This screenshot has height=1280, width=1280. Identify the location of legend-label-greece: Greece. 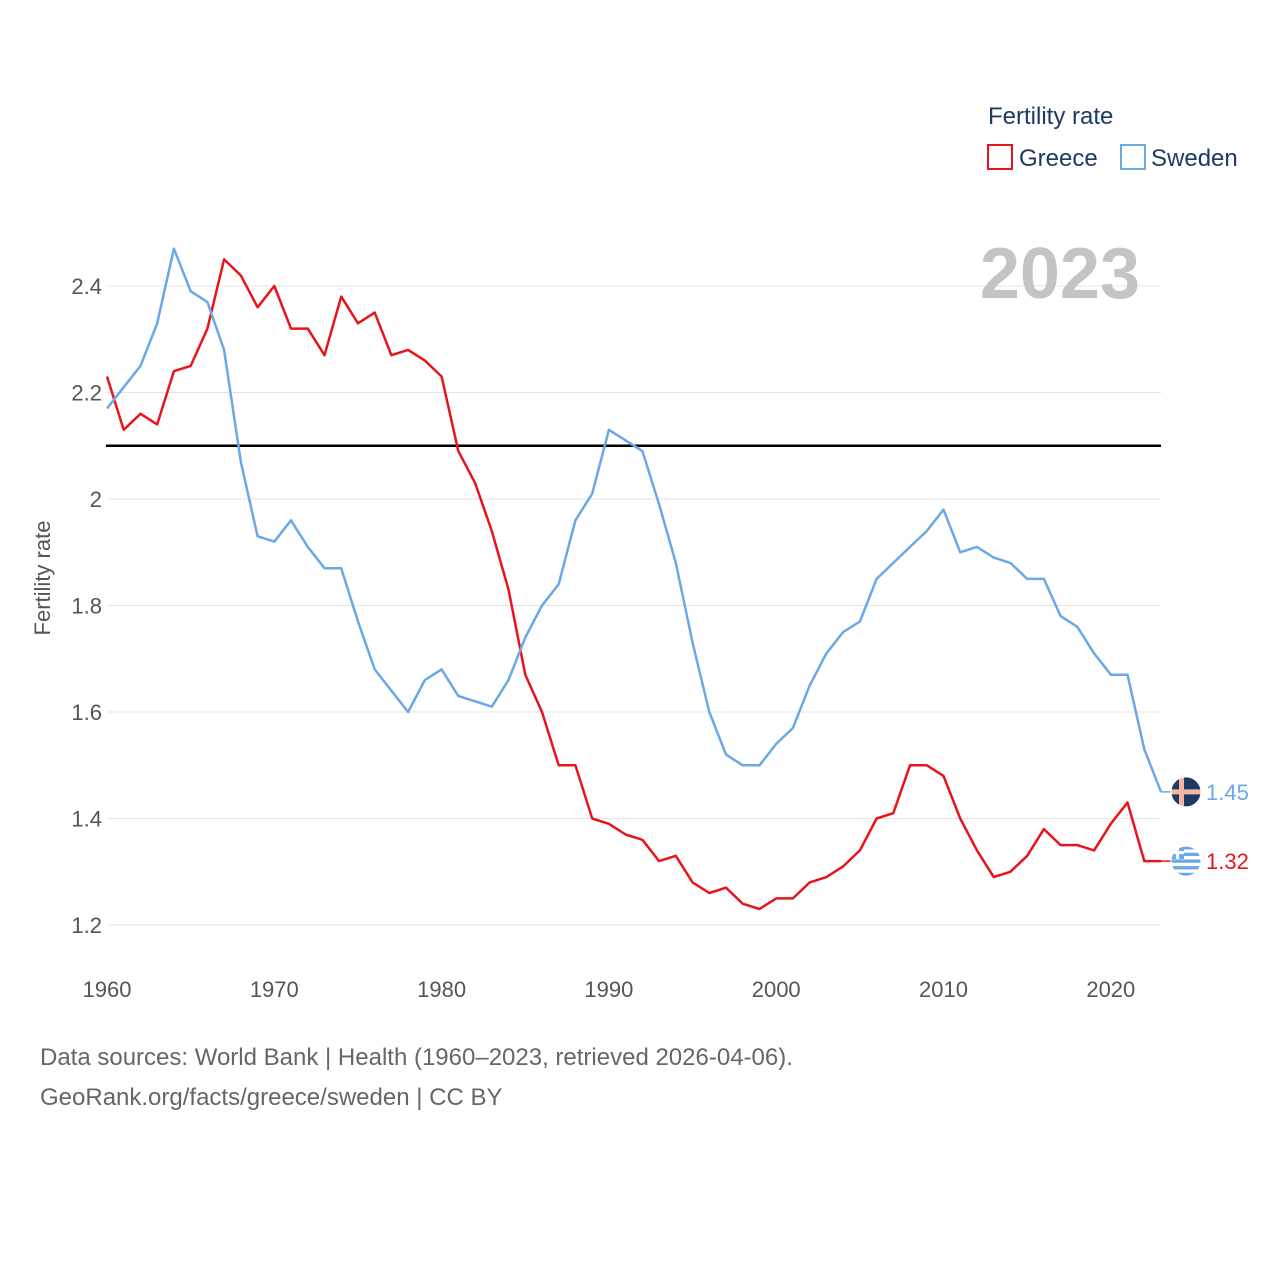
(1058, 158).